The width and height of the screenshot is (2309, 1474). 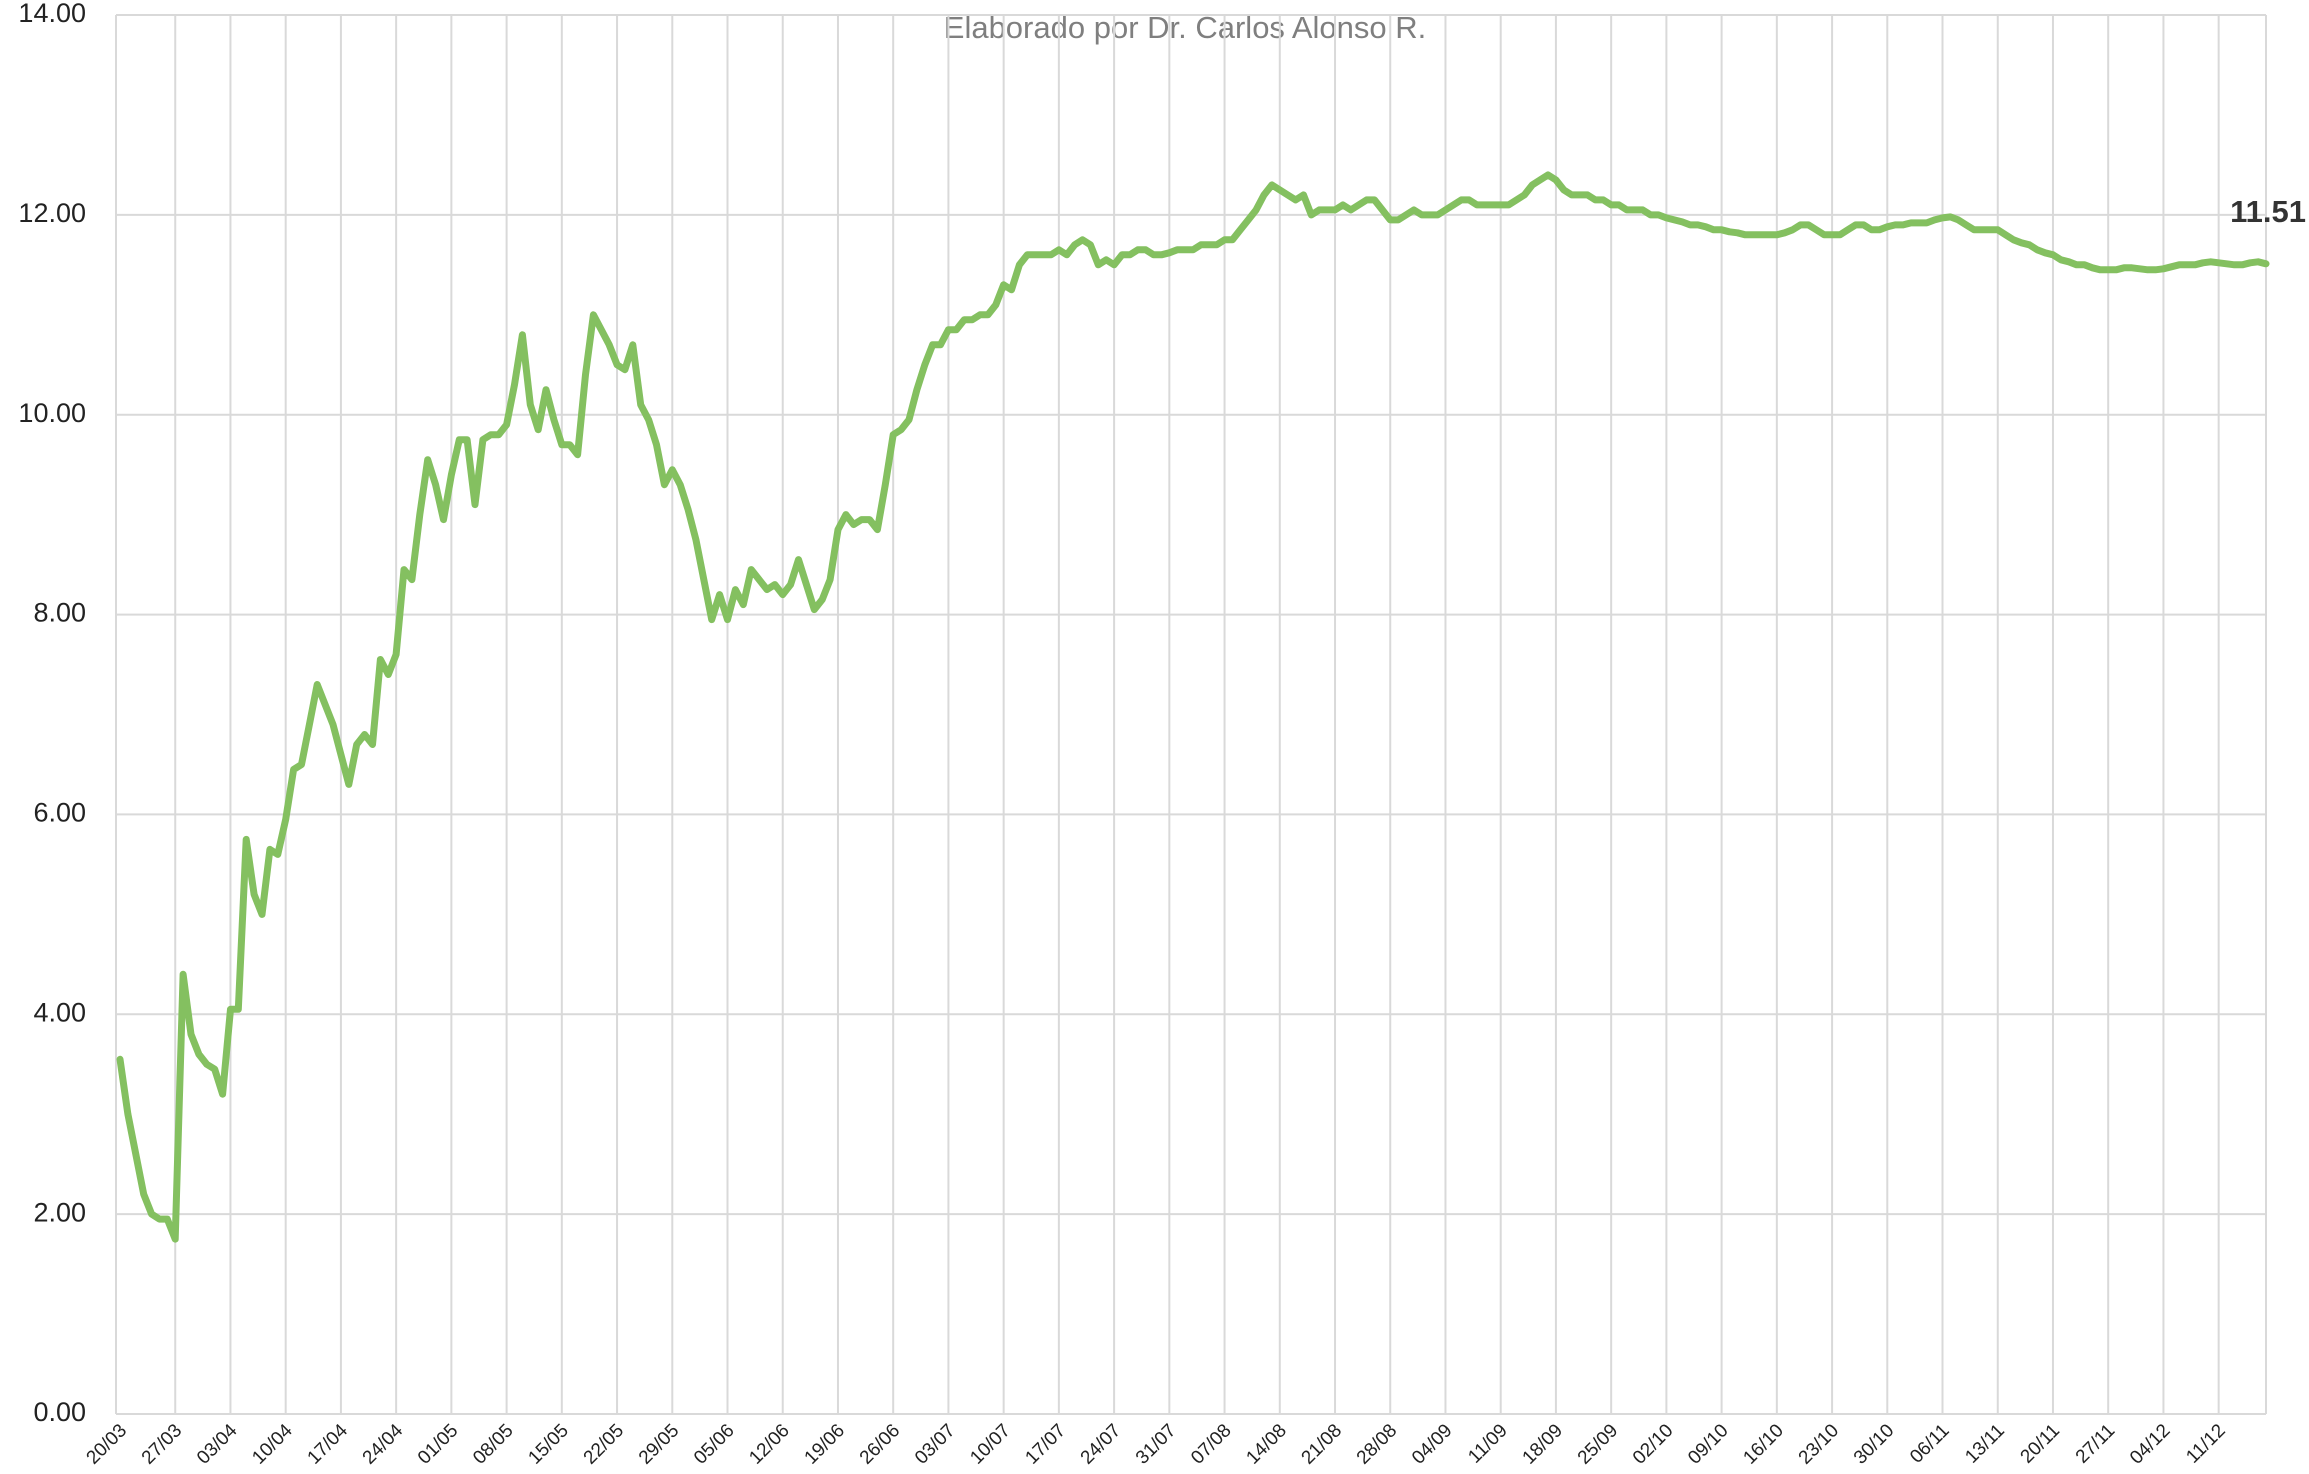 I want to click on x-tick-label: 20/03, so click(x=107, y=1444).